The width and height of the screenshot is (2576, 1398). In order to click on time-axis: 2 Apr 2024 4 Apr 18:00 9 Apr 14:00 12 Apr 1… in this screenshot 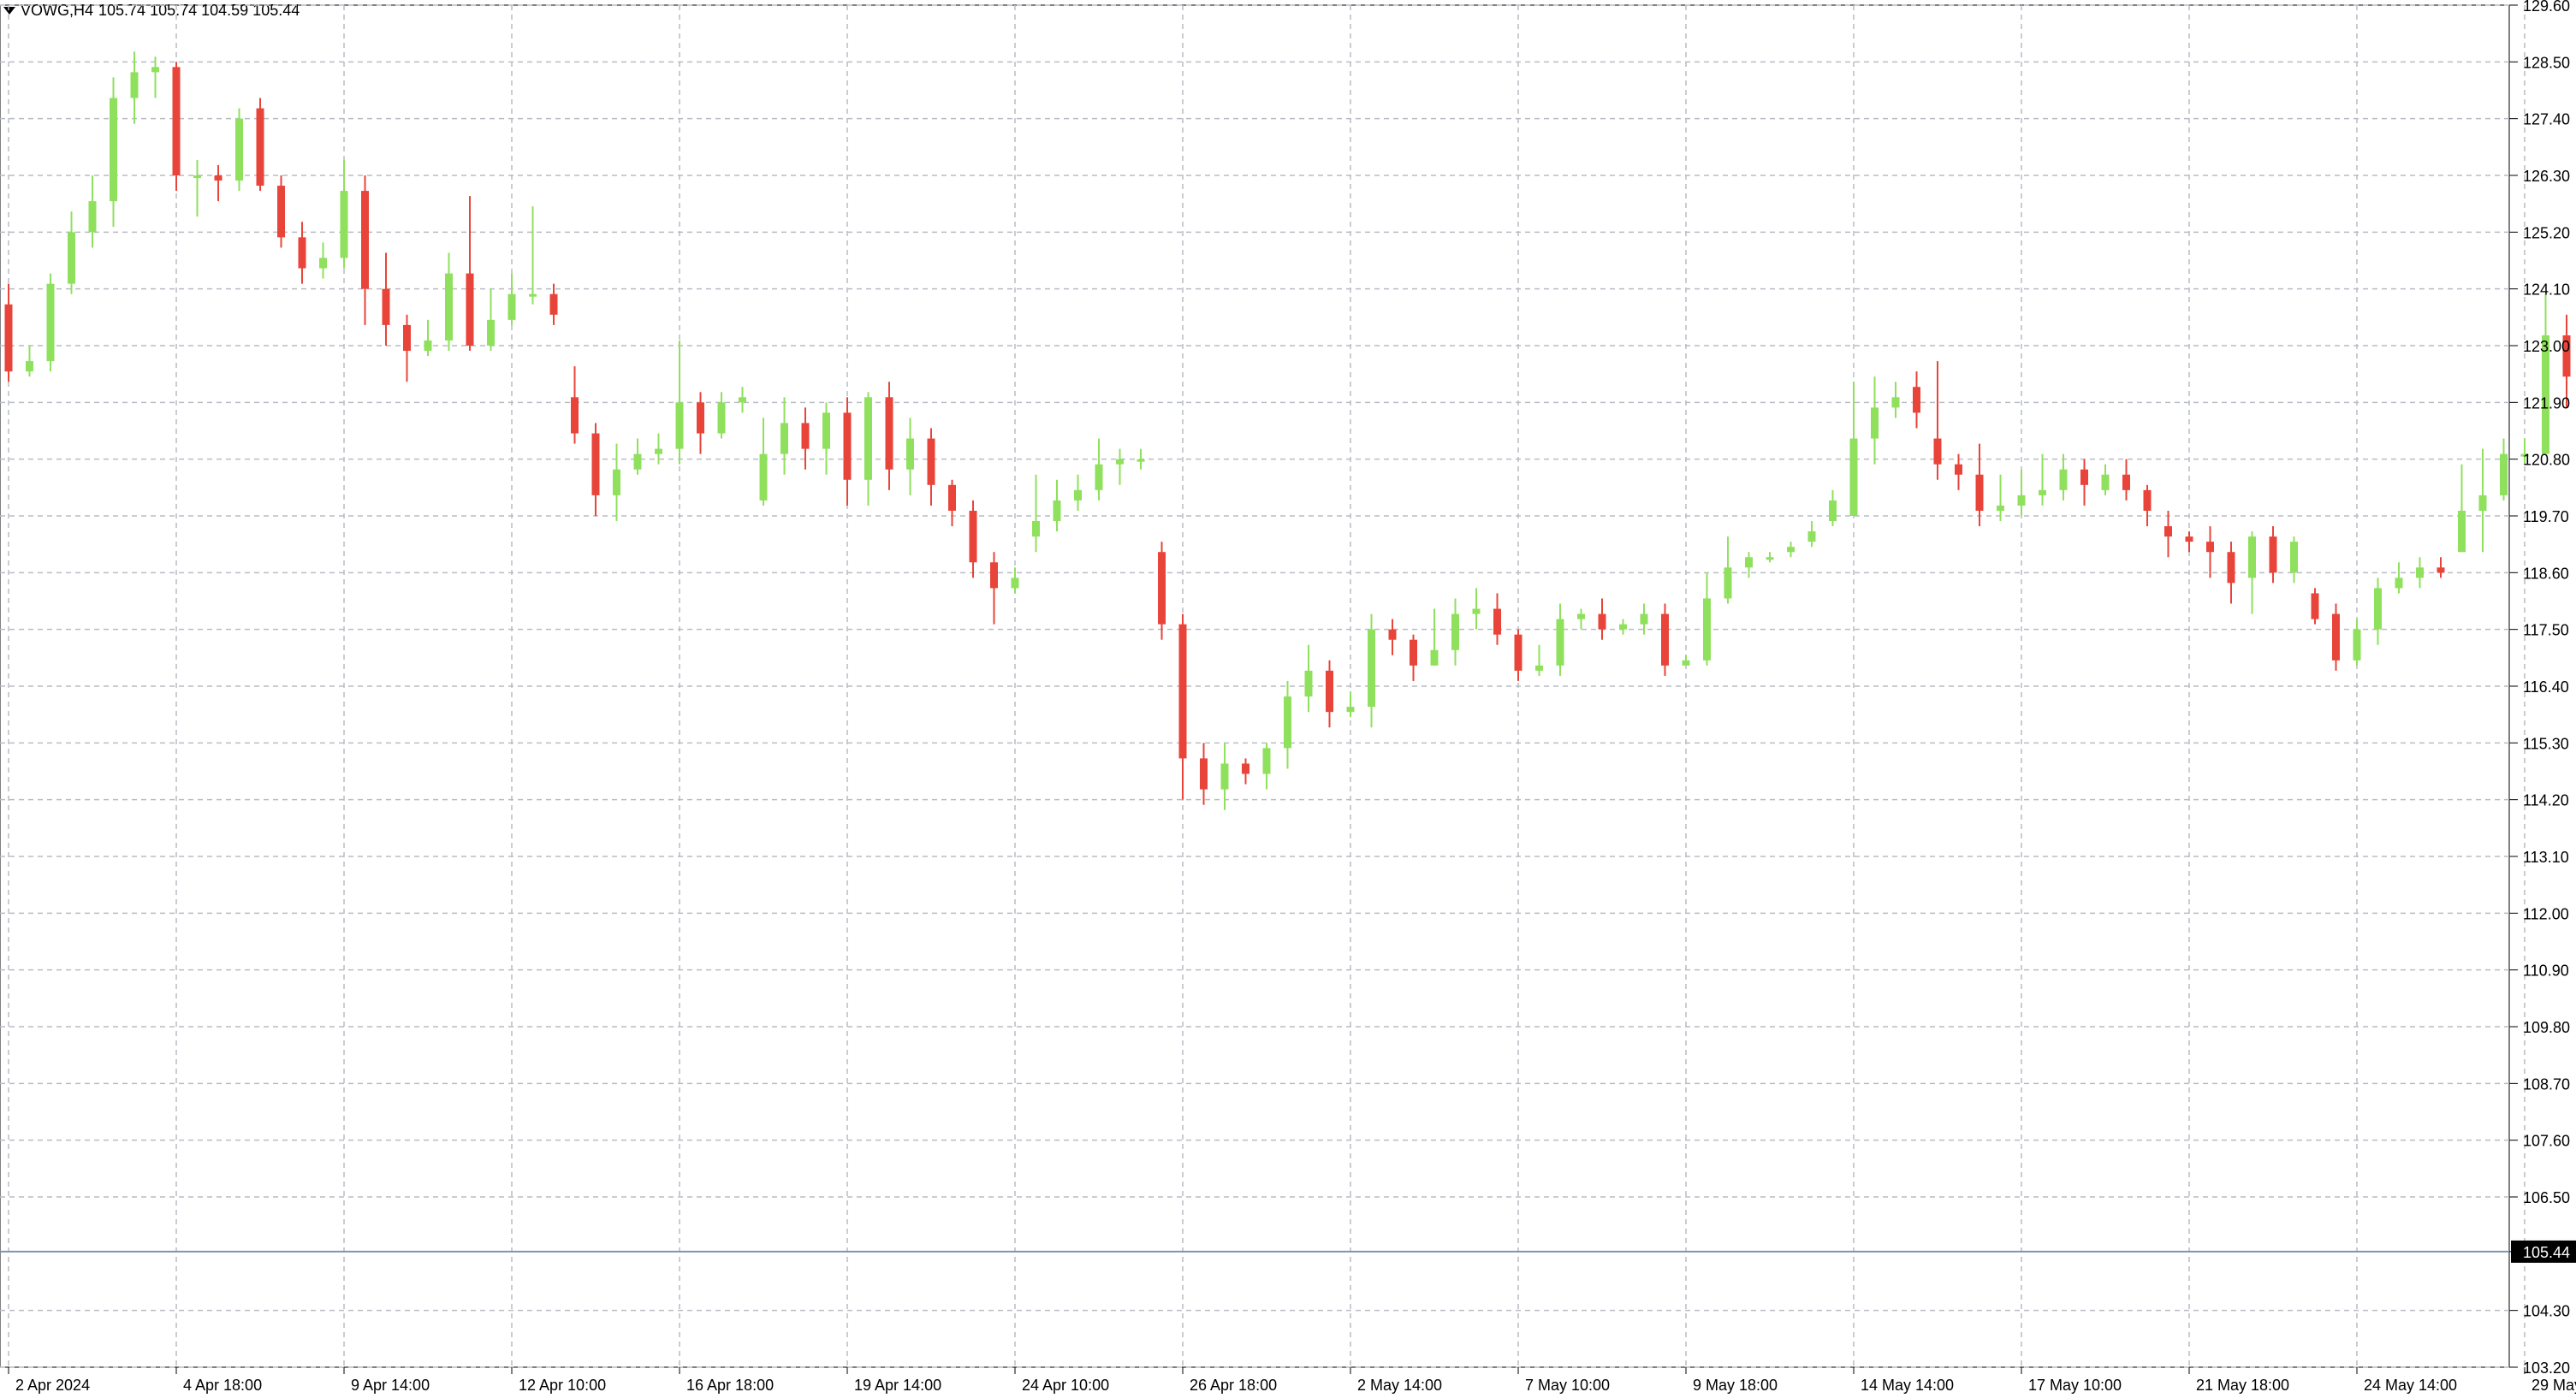, I will do `click(1292, 1380)`.